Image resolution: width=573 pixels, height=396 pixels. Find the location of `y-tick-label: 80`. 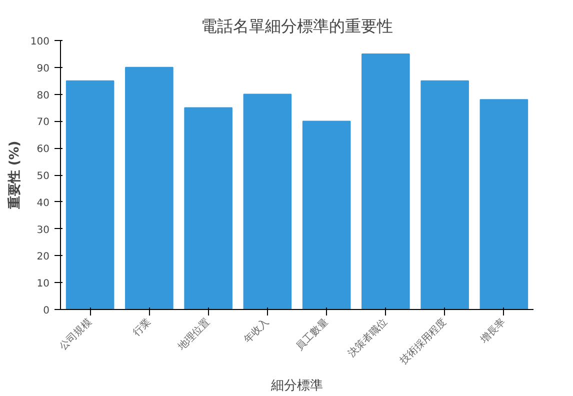

y-tick-label: 80 is located at coordinates (43, 96).